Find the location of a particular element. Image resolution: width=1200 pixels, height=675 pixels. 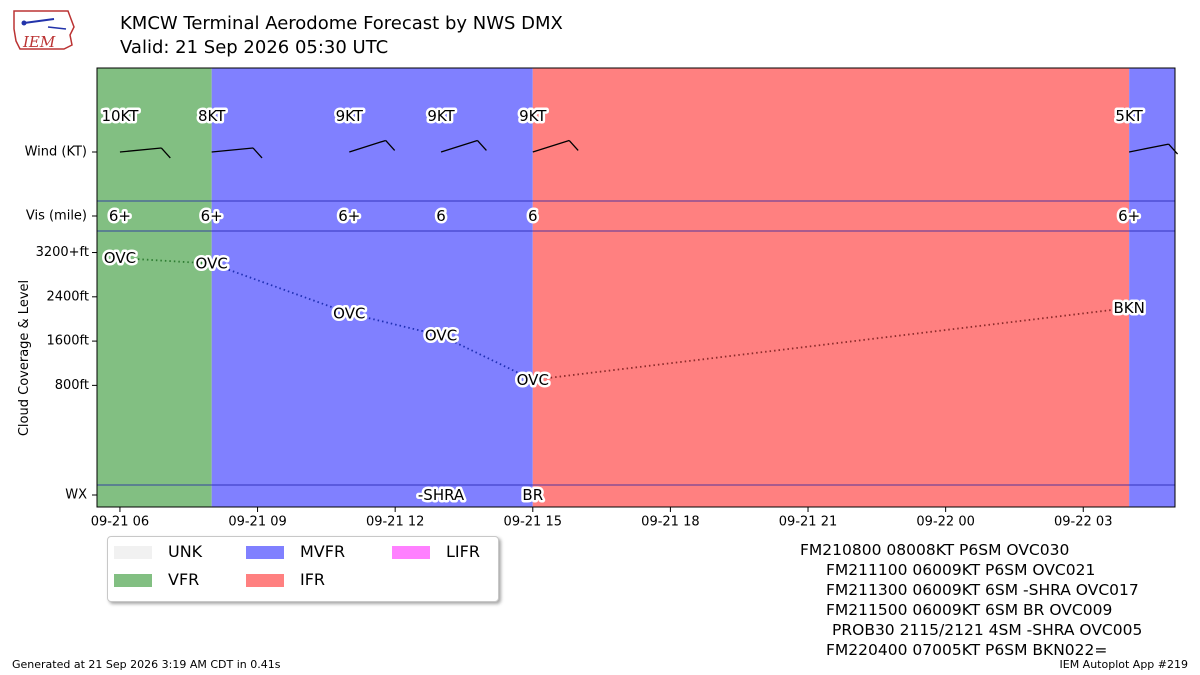

y-tick-label: 2400ft is located at coordinates (67, 296).